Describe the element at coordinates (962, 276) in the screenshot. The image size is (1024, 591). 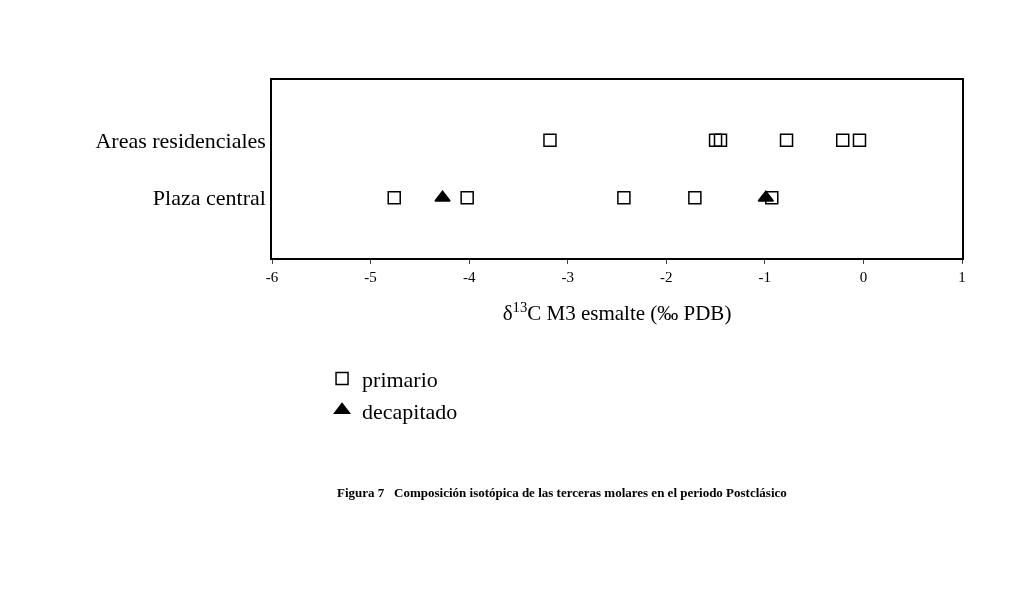
I see `x-tick-label: 1` at that location.